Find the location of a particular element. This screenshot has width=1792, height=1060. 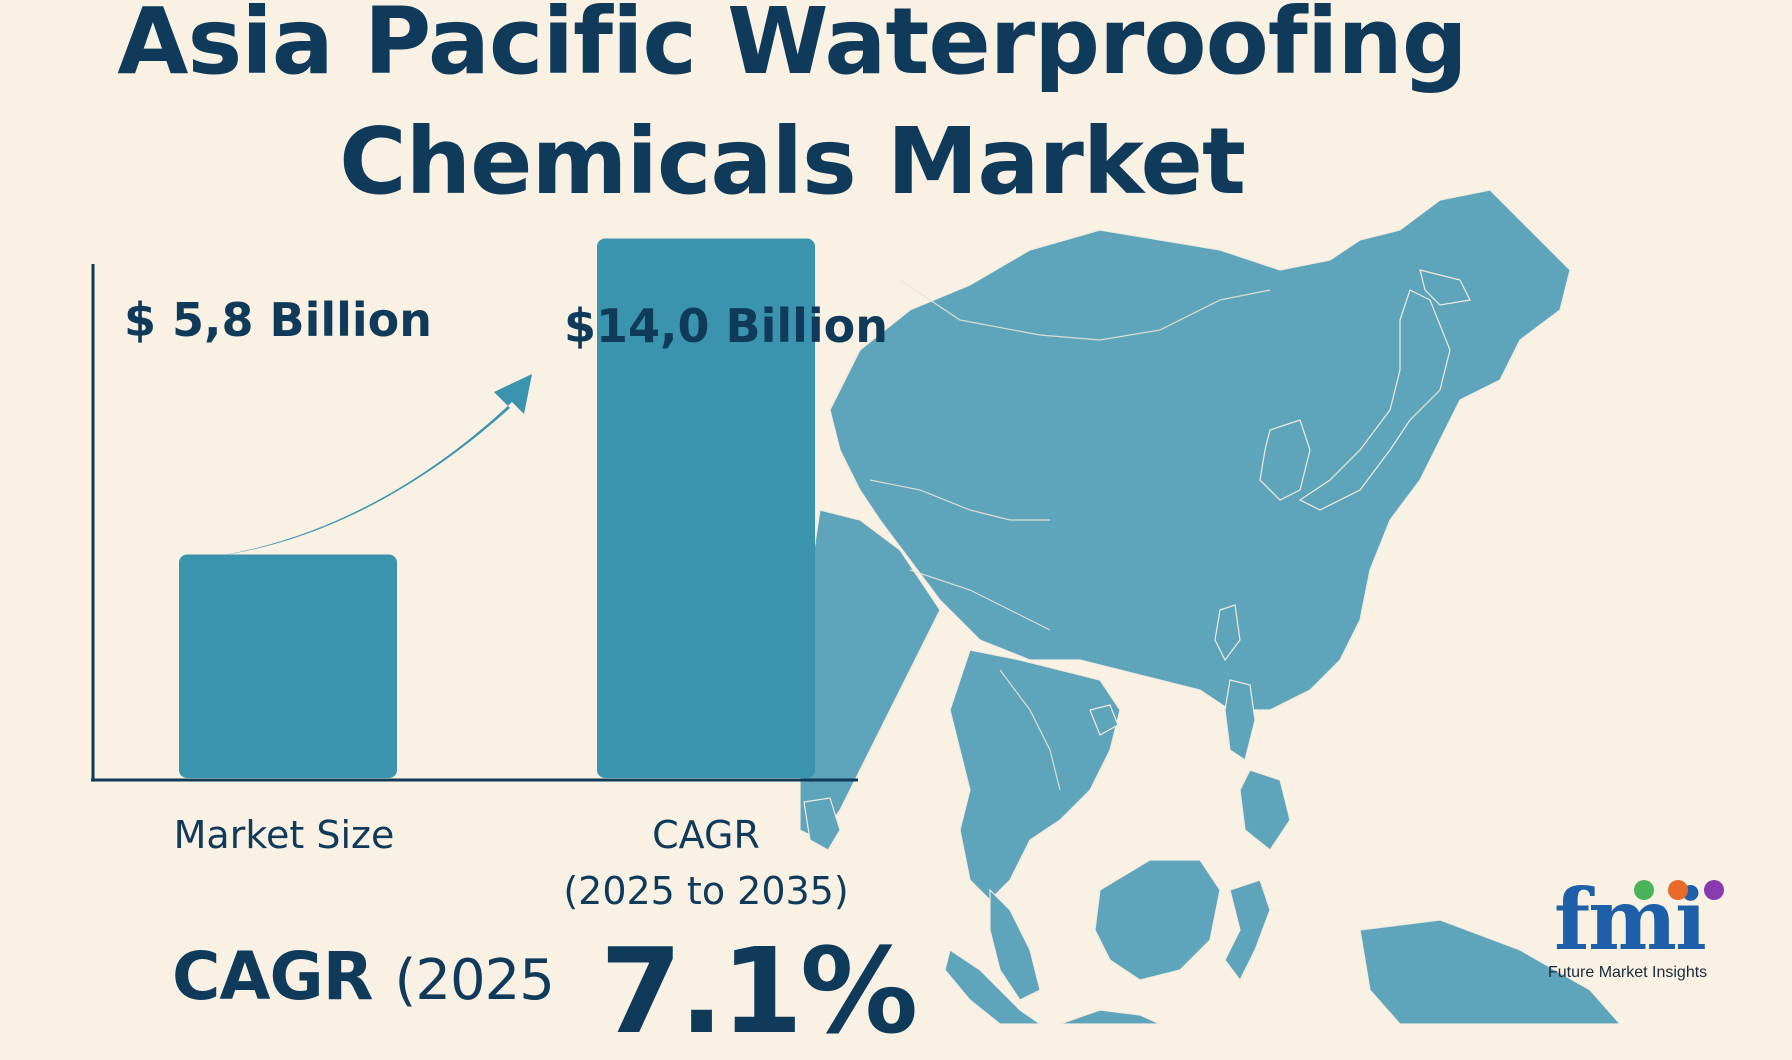

value-label-market-size: $ 5,8 Billion is located at coordinates (278, 320).